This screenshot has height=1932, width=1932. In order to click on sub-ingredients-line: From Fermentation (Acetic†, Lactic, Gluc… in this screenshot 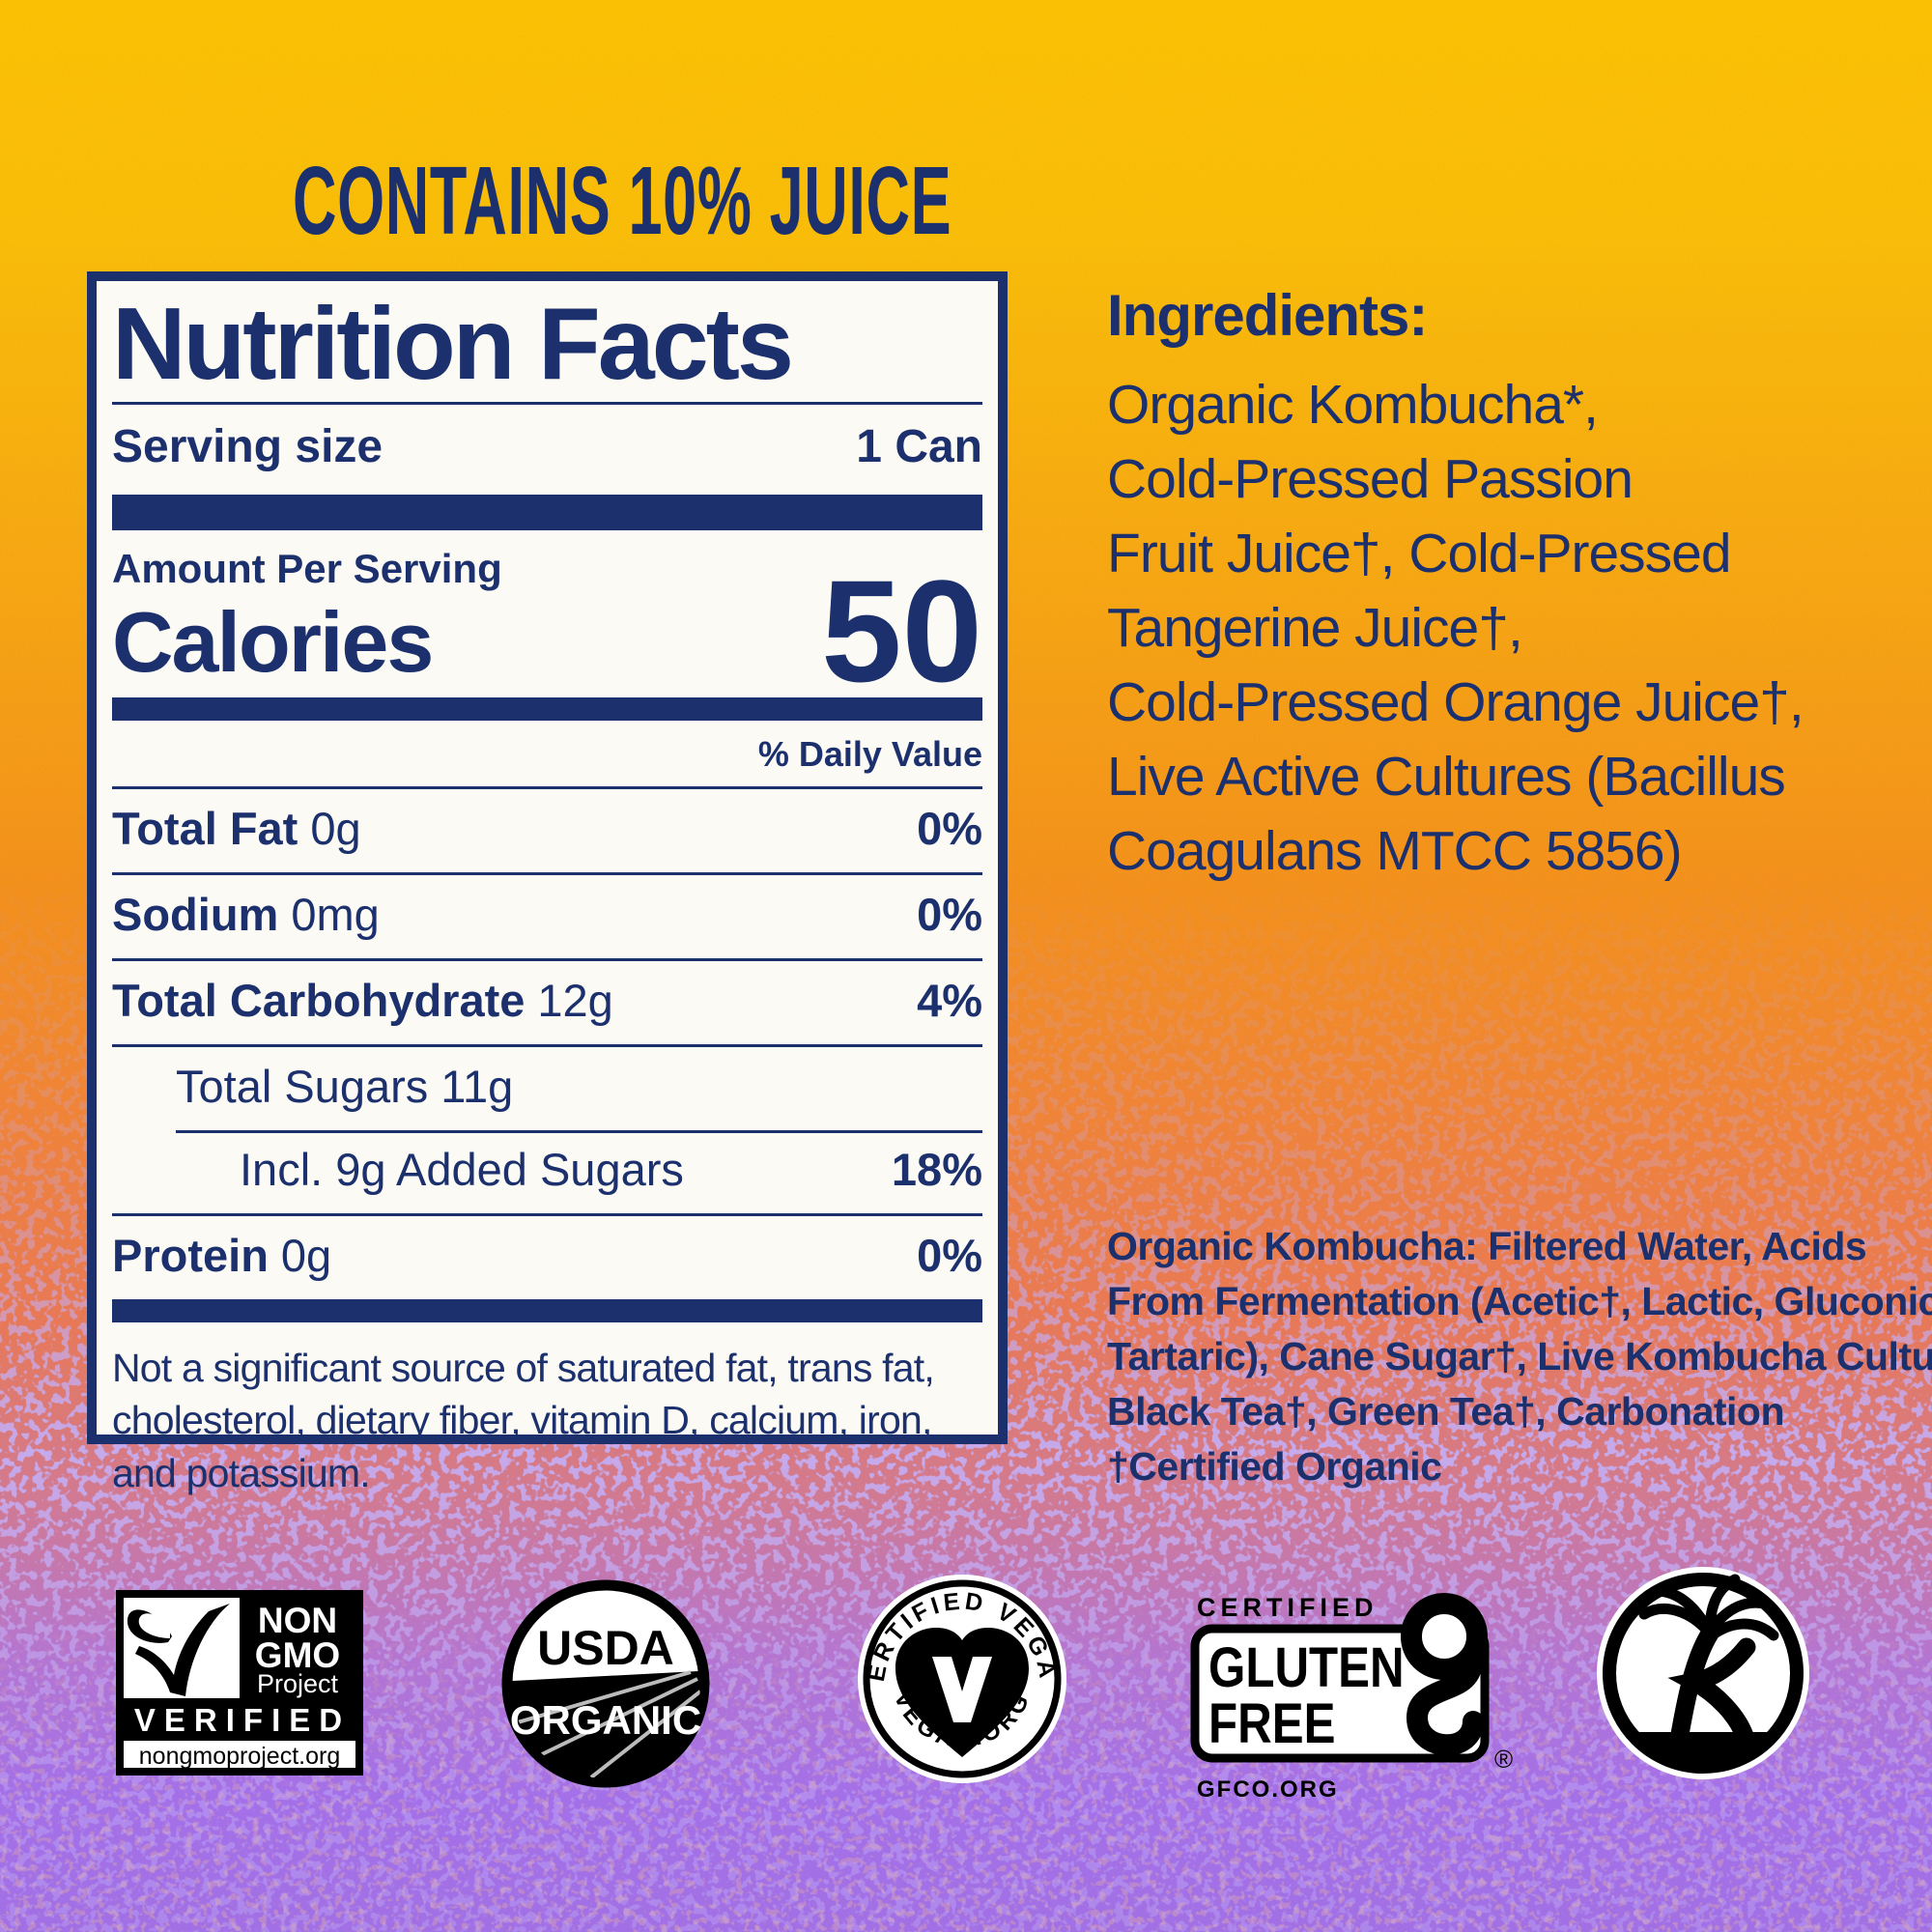, I will do `click(1519, 1301)`.